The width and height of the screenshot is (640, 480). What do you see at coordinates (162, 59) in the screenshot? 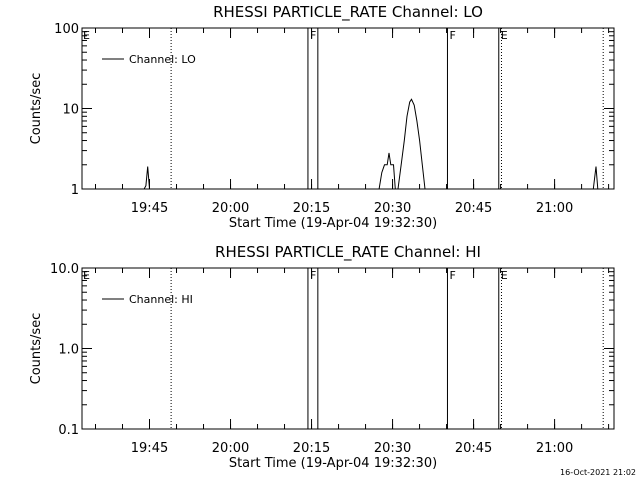
I see `panel-1-legend-label: Channel: LO` at bounding box center [162, 59].